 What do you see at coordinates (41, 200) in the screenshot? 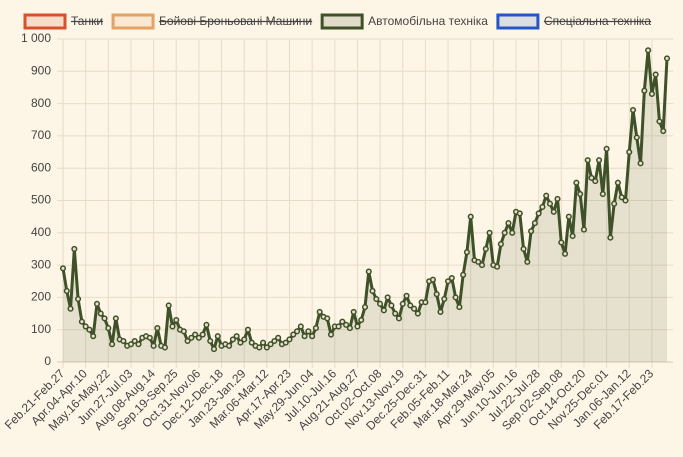
I see `y-tick-label: 500` at bounding box center [41, 200].